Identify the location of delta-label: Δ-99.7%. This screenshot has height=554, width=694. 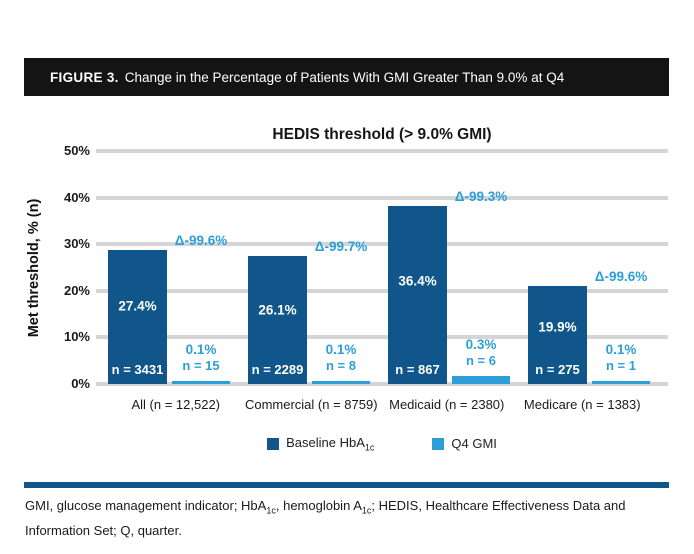
(341, 246).